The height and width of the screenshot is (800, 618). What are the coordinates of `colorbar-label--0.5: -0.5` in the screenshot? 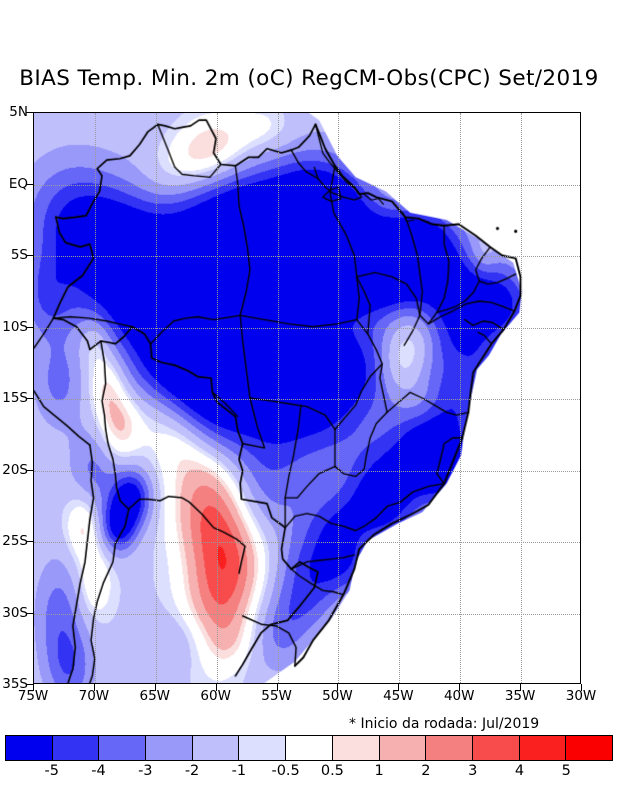 It's located at (285, 771).